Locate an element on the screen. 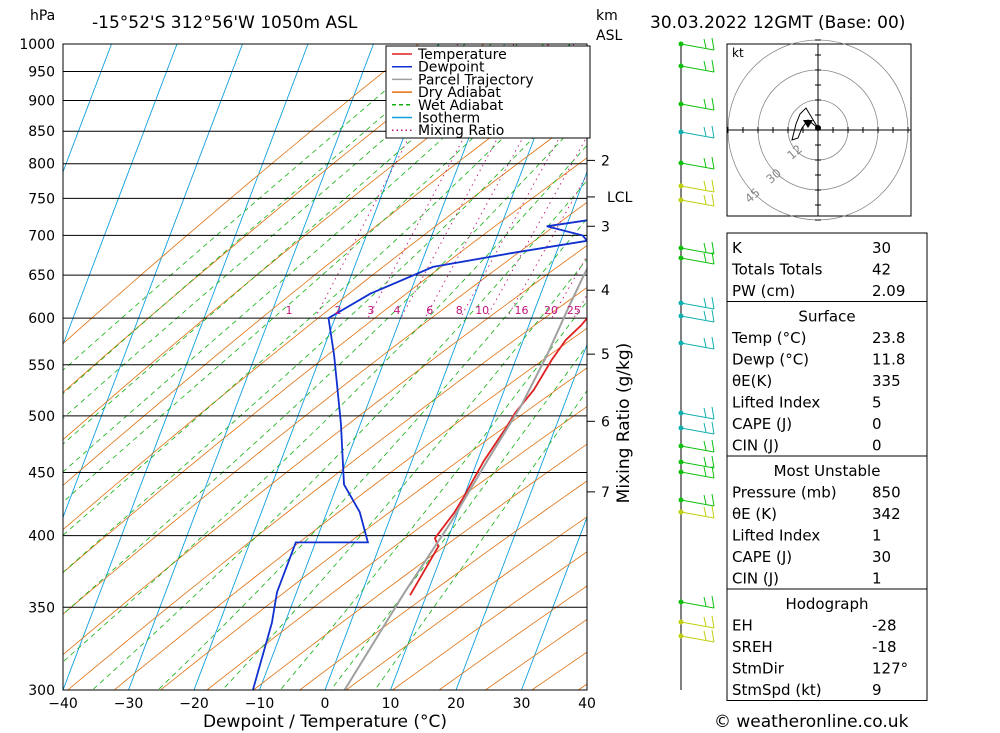 This screenshot has width=1000, height=733. temperature-tick-label: −40 is located at coordinates (63, 704).